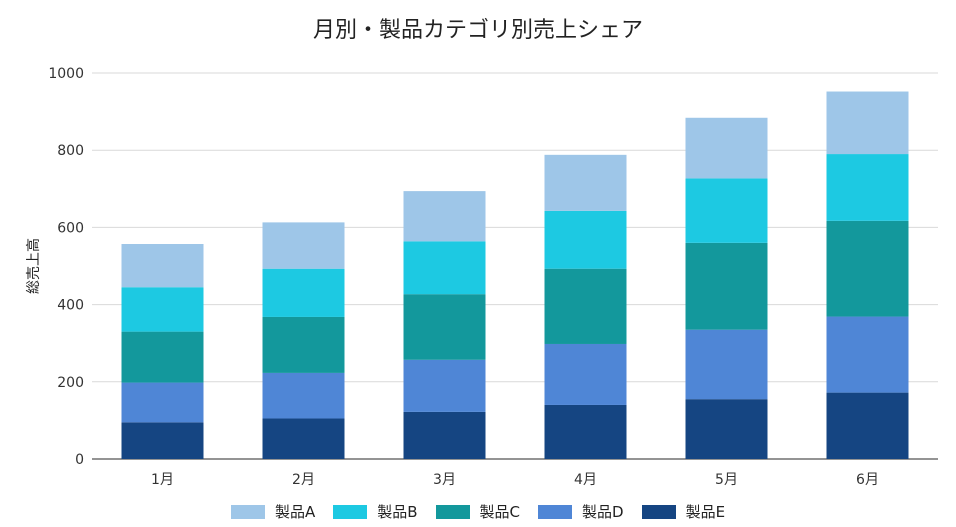 The image size is (956, 527). Describe the element at coordinates (162, 402) in the screenshot. I see `bar-segment-製品D-1月` at that location.